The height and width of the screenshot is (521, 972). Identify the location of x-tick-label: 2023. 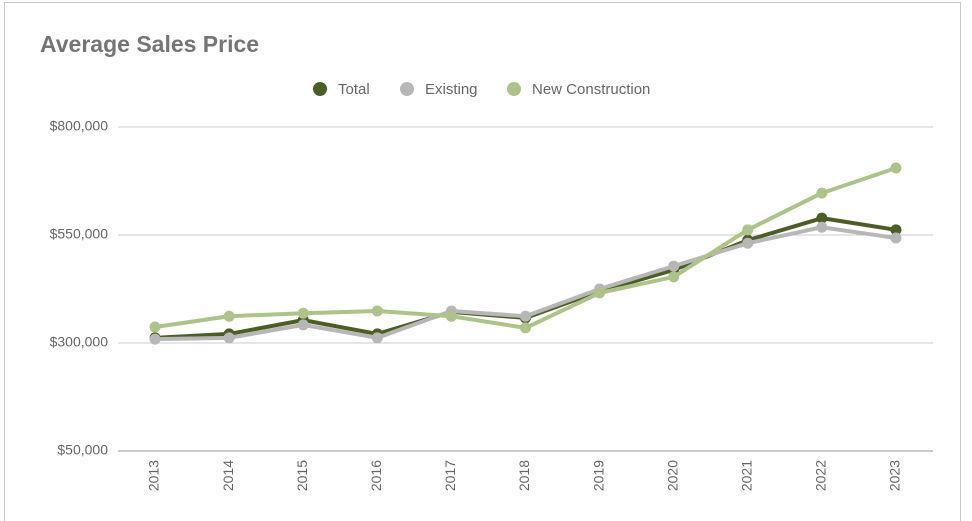
(895, 475).